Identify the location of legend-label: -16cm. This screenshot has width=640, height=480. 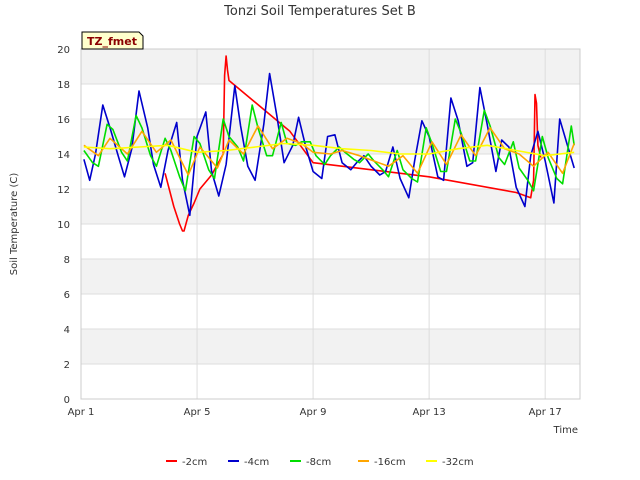
(390, 462).